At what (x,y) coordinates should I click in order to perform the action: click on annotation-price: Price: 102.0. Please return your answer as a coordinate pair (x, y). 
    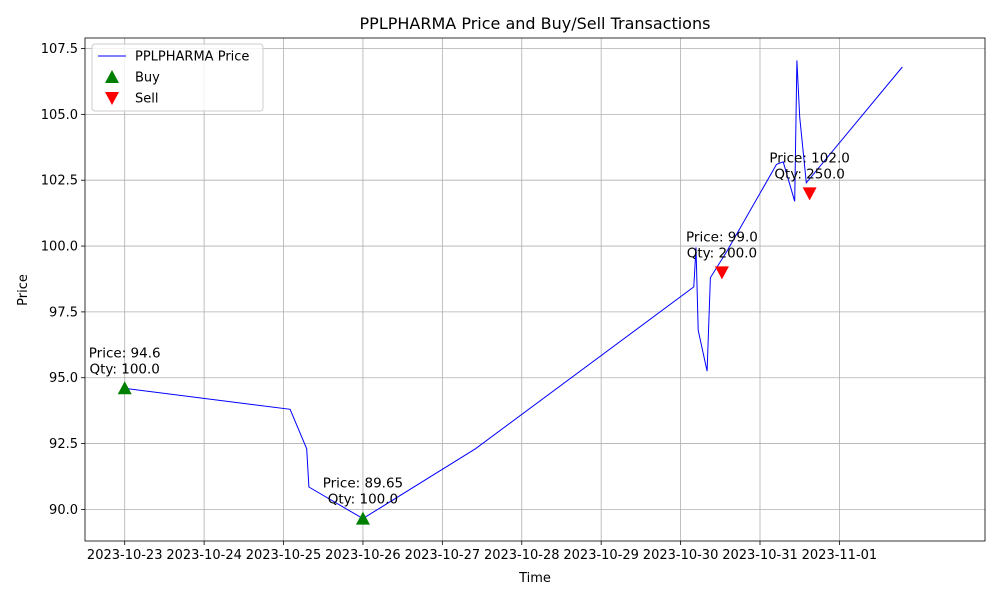
    Looking at the image, I should click on (809, 158).